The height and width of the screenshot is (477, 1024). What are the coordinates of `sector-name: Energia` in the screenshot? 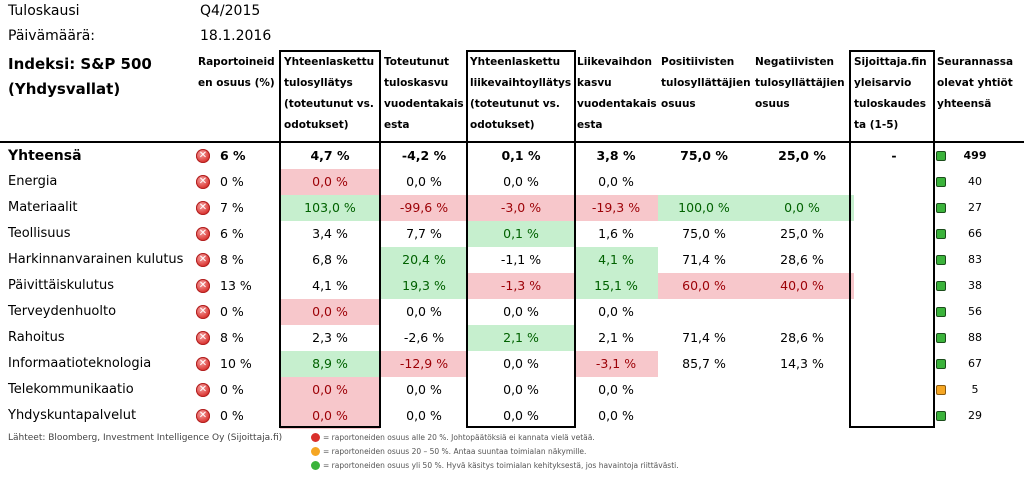 It's located at (33, 181).